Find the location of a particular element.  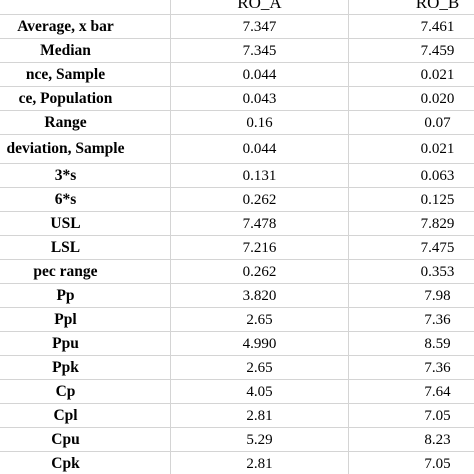

table-row: Cpu 5.29 8.23 is located at coordinates (237, 439).